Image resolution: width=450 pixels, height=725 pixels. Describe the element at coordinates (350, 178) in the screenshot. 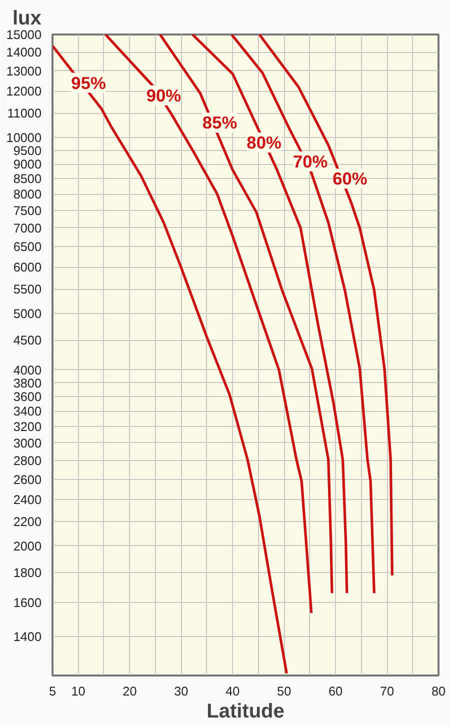

I see `annotation: 60%` at that location.